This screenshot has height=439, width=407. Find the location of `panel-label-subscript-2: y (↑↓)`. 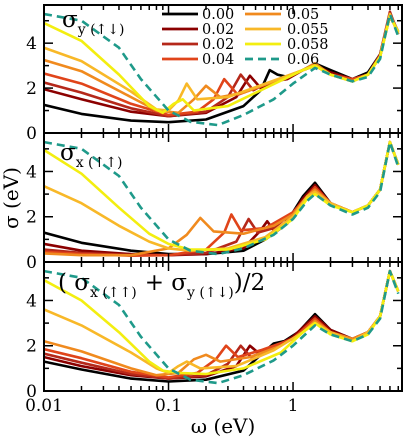

panel-label-subscript-2: y (↑↓) is located at coordinates (210, 293).